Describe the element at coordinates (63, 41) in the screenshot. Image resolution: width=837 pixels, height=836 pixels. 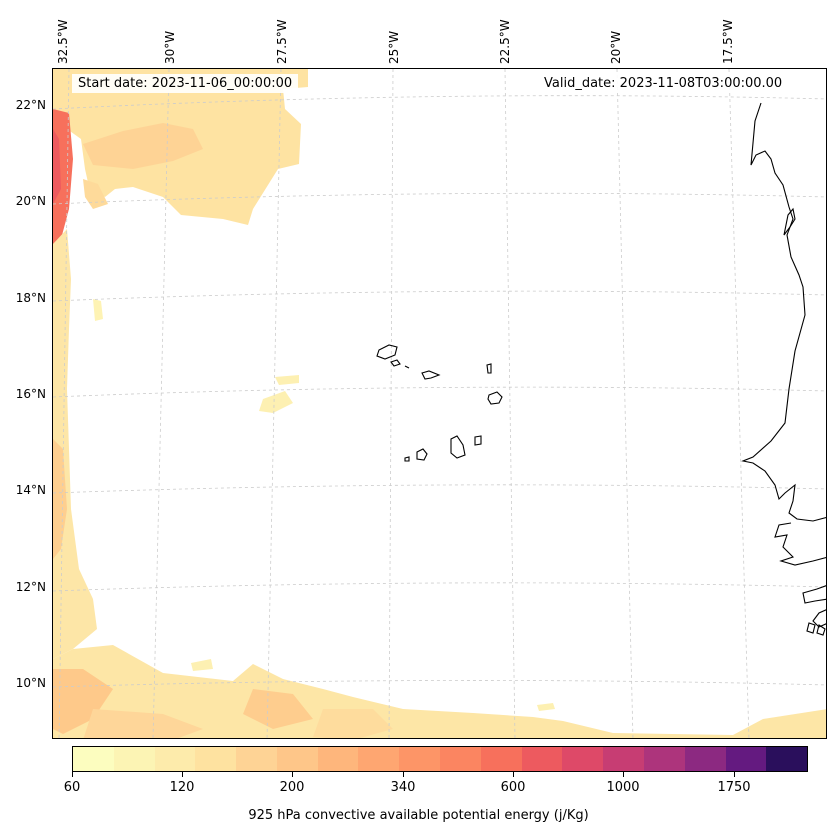
I see `longitude-label: 32.5°W` at that location.